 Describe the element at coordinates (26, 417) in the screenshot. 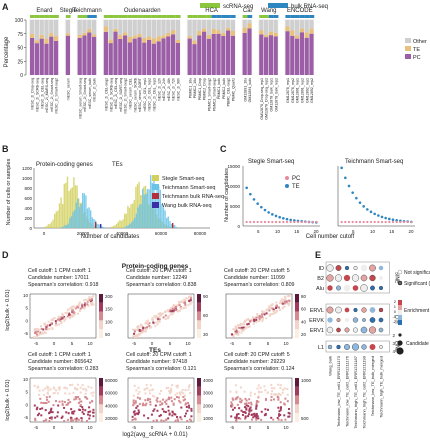

I see `panel-d-ytick-label: -5` at that location.